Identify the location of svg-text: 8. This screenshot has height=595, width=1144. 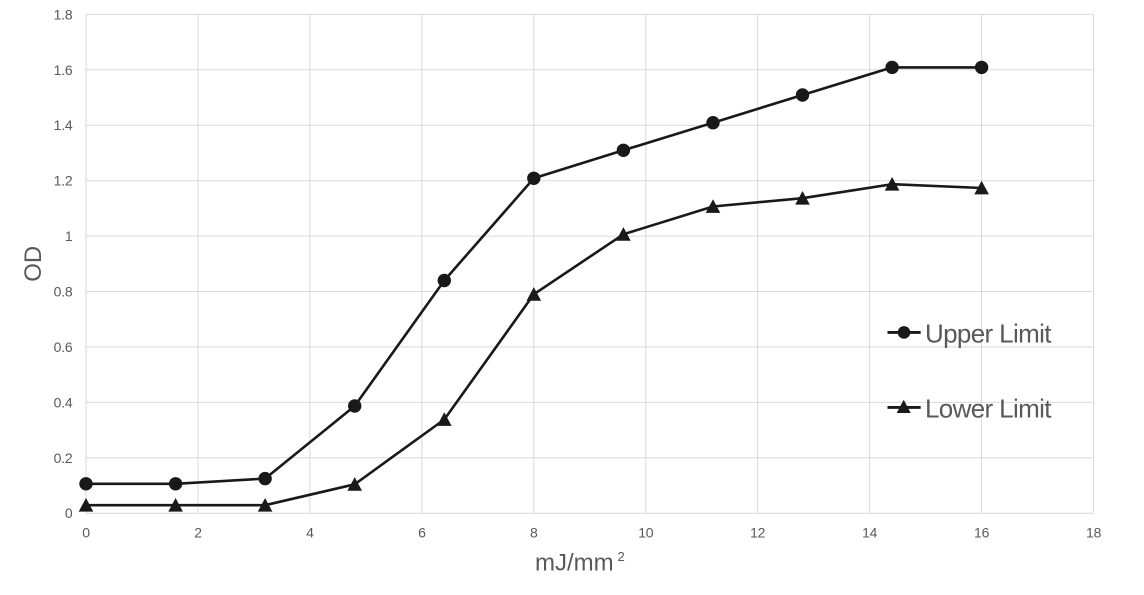
(534, 533).